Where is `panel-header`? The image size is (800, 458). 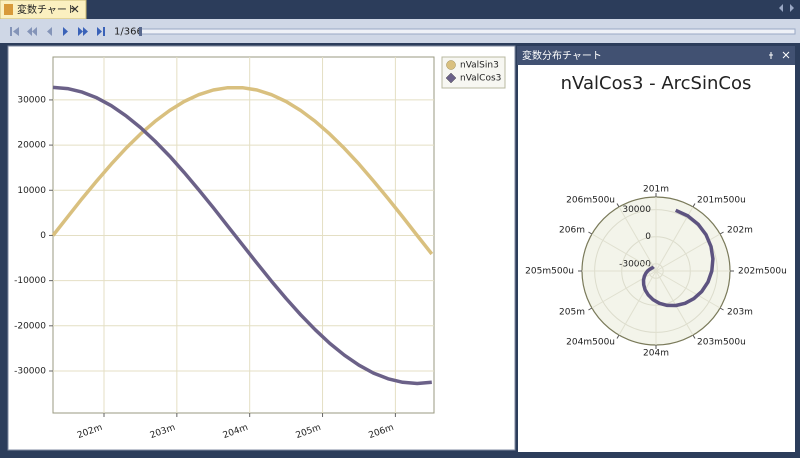 panel-header is located at coordinates (656, 55).